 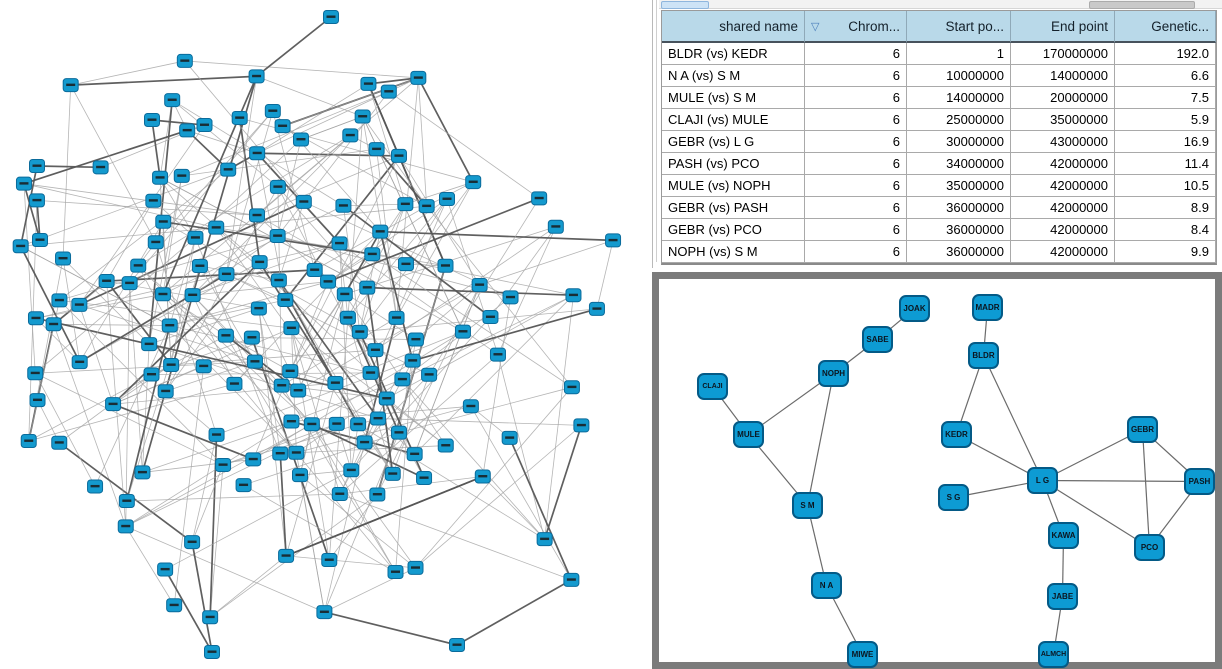 I want to click on table-row: N A (vs) S M 6 10000000 14000000 6.6, so click(x=939, y=76).